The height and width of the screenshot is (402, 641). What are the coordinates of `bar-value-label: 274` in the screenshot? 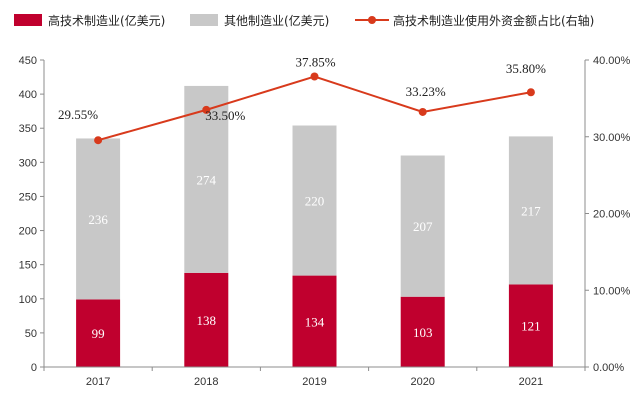 It's located at (207, 179).